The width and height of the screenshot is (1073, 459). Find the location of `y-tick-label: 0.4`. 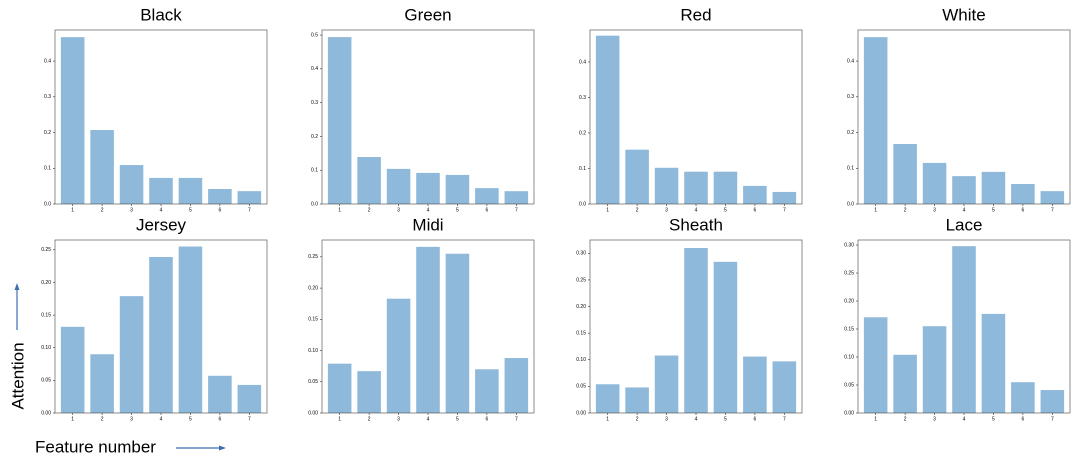

y-tick-label: 0.4 is located at coordinates (582, 62).